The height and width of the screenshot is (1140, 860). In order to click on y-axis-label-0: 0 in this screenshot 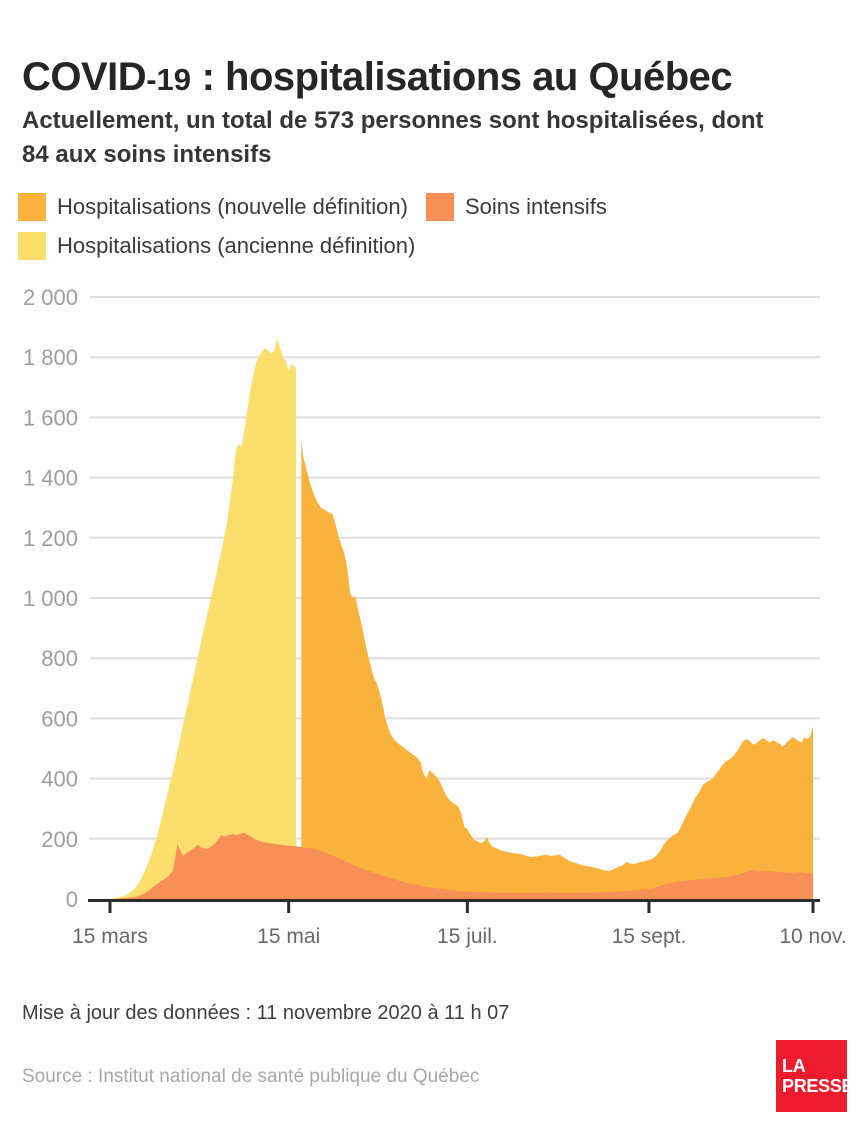, I will do `click(72, 899)`.